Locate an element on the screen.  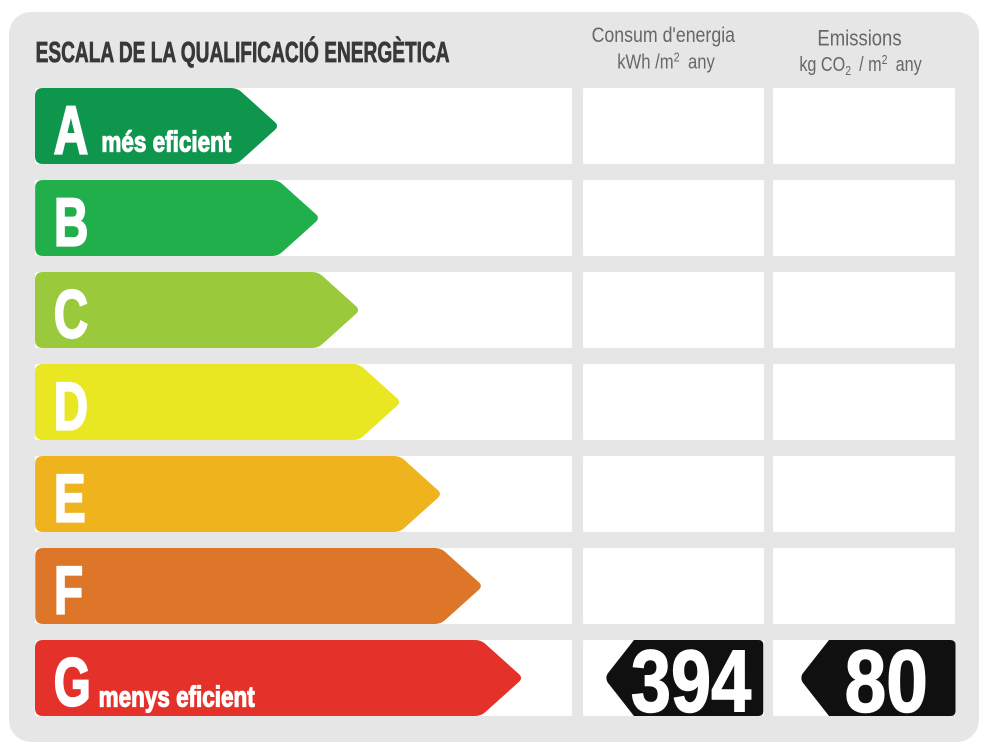
svg-text: menys eficient is located at coordinates (177, 697).